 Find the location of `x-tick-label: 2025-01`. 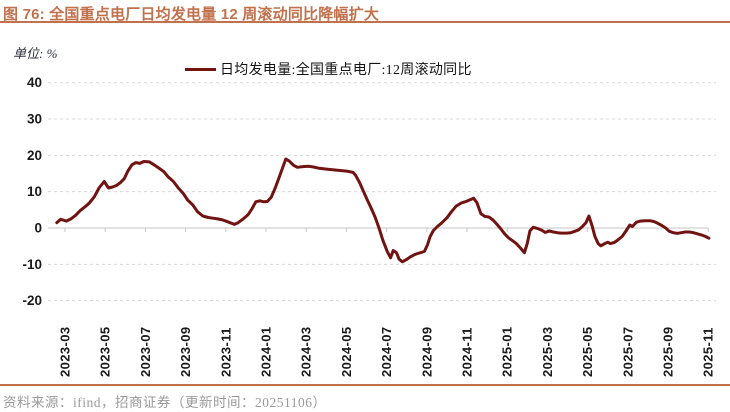

x-tick-label: 2025-01 is located at coordinates (507, 351).